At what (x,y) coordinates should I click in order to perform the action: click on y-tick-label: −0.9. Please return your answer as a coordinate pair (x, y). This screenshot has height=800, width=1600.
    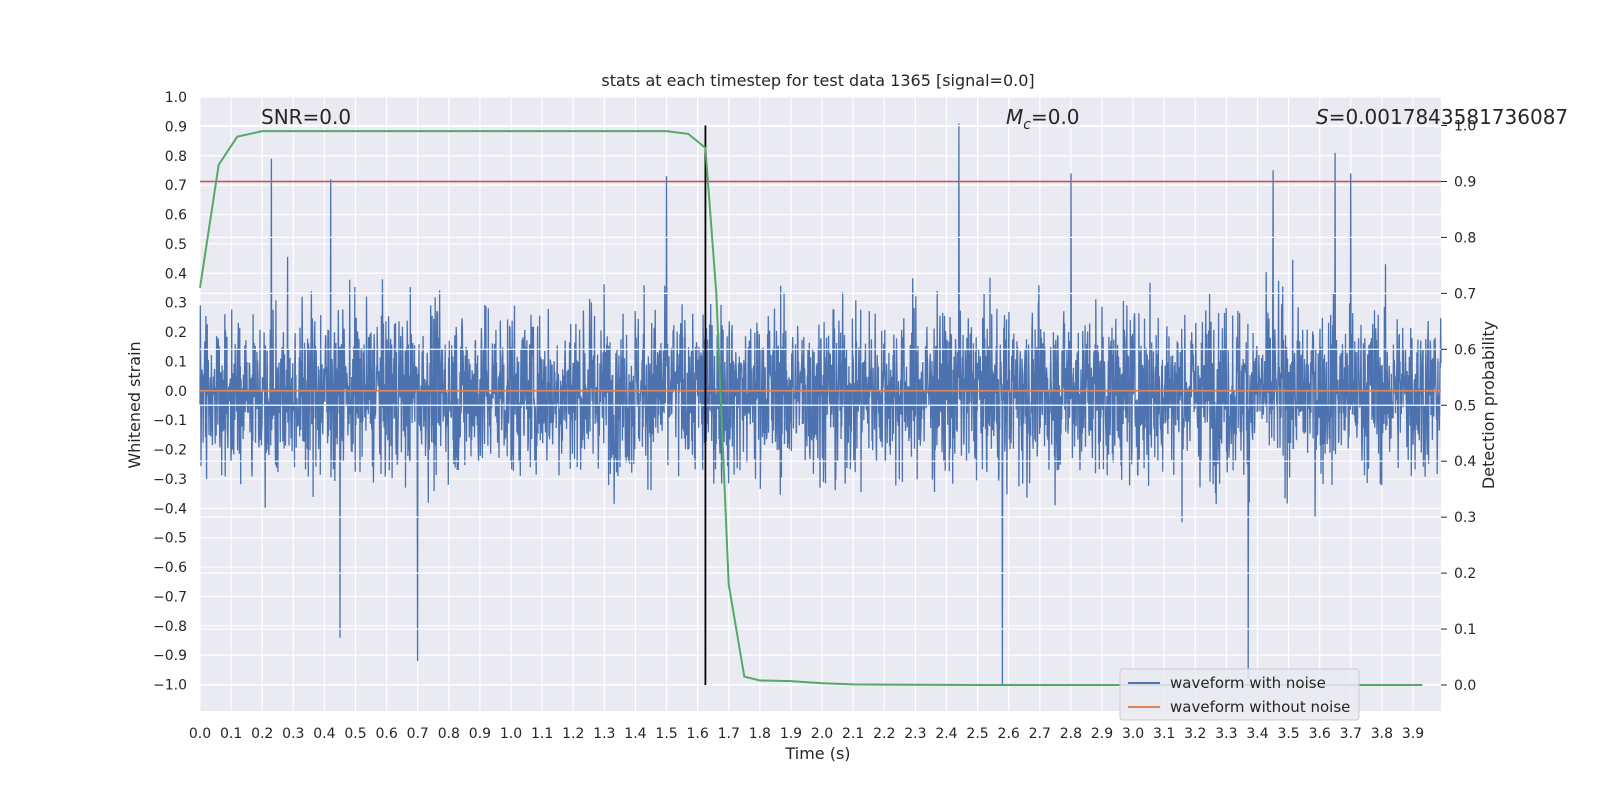
    Looking at the image, I should click on (170, 656).